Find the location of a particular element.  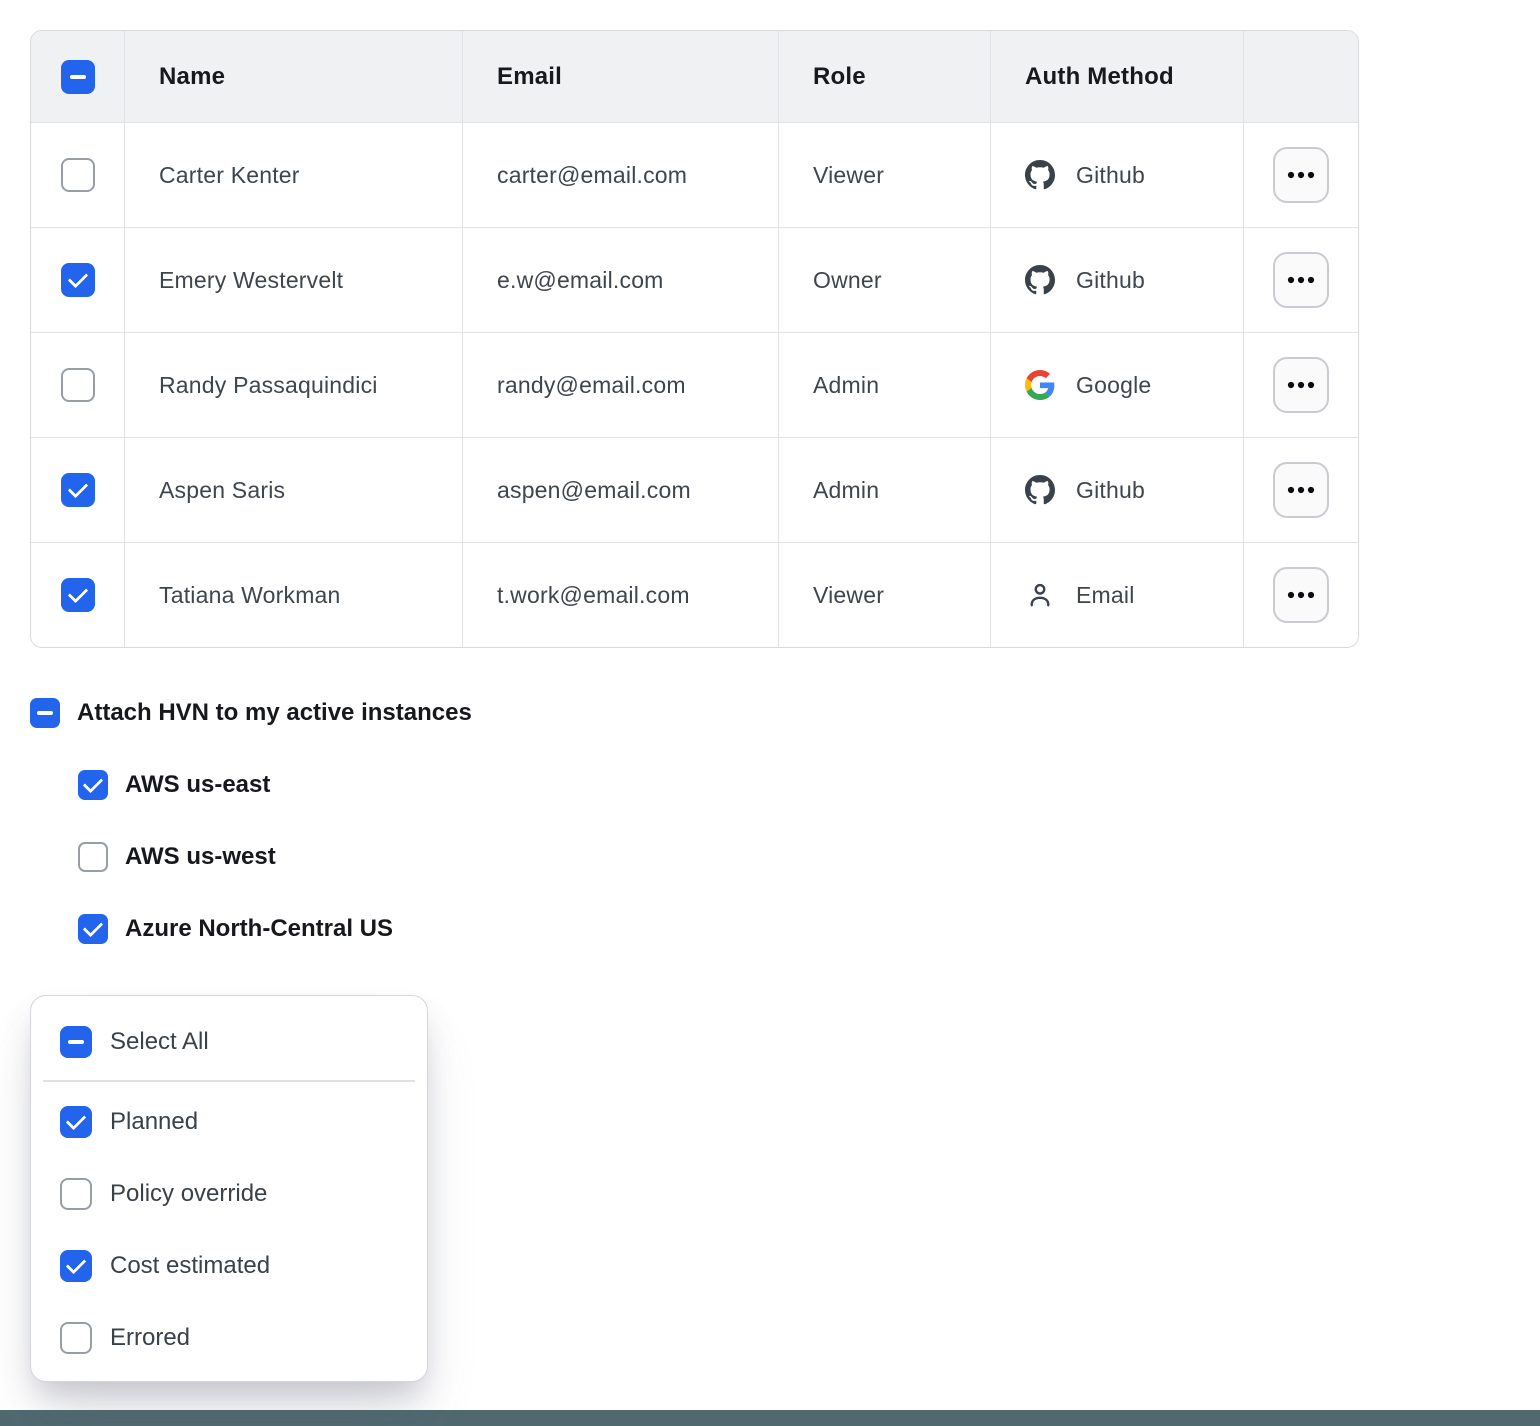

column-header-name: Name is located at coordinates (293, 76).